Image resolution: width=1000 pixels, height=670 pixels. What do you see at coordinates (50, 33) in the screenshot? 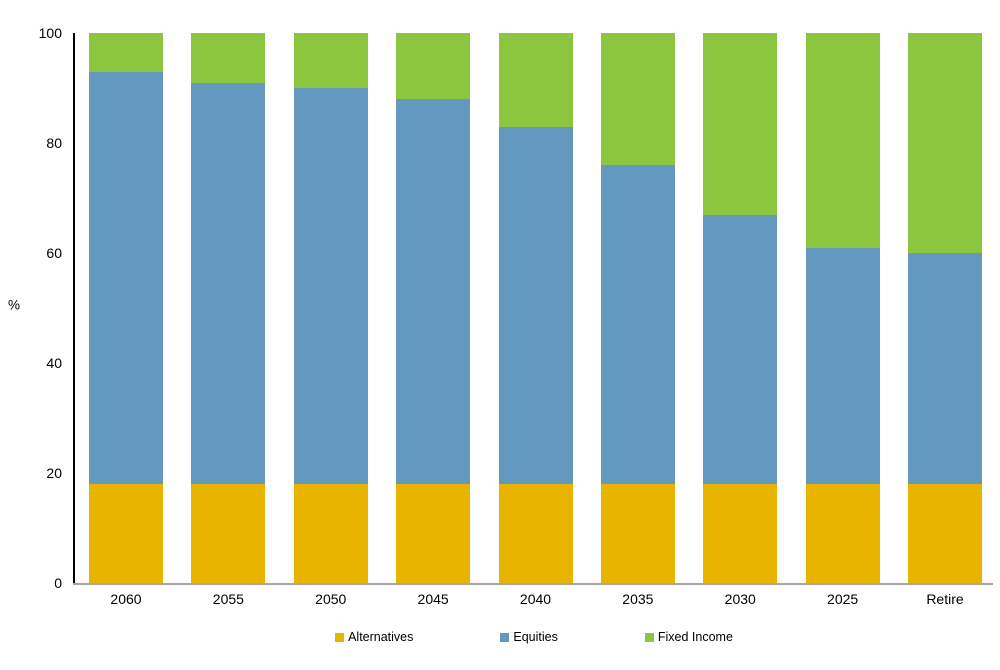
I see `y-tick-label: 100` at bounding box center [50, 33].